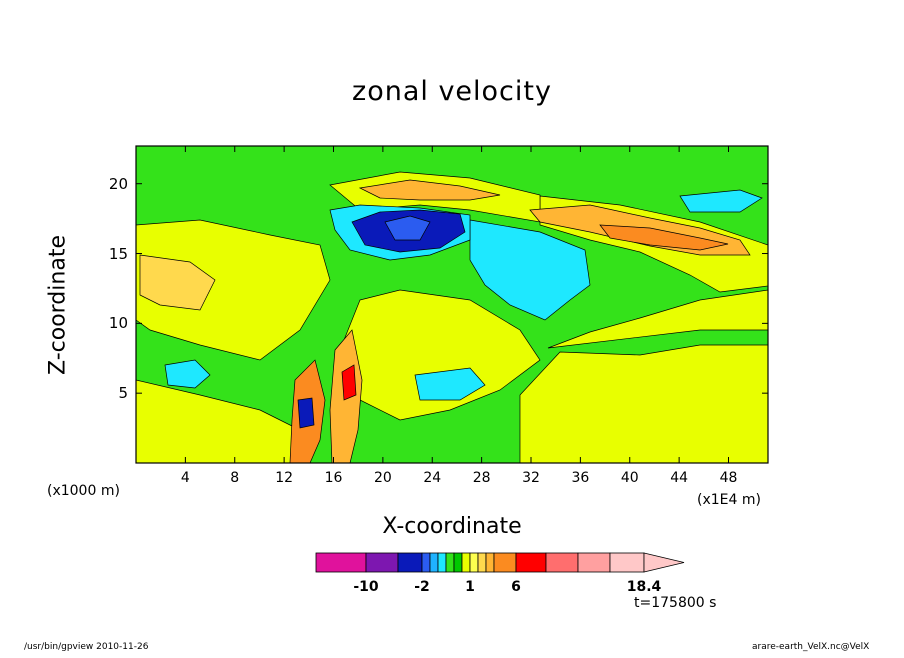  I want to click on region-positive-left-orange, so click(177, 282).